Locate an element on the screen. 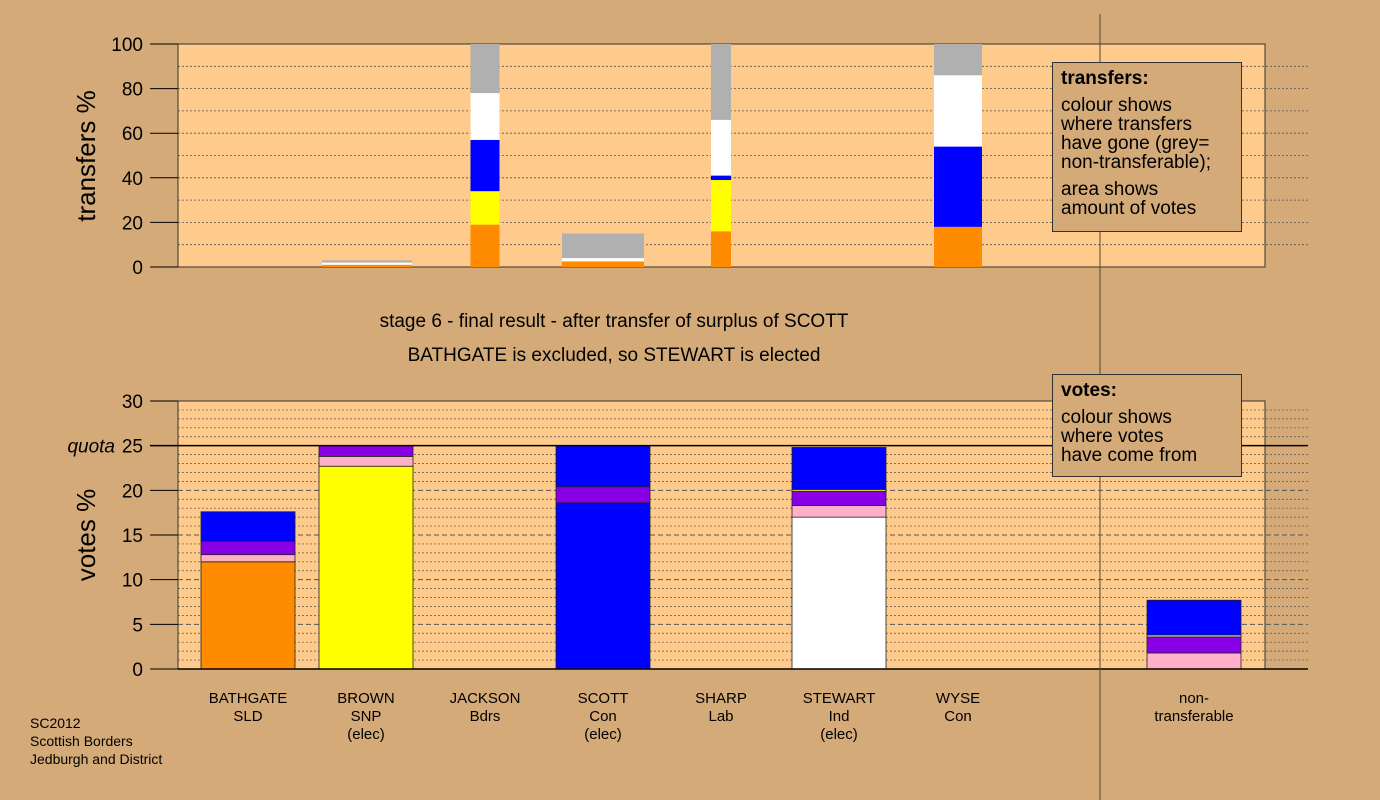  votes-tick-label: 30 is located at coordinates (132, 402).